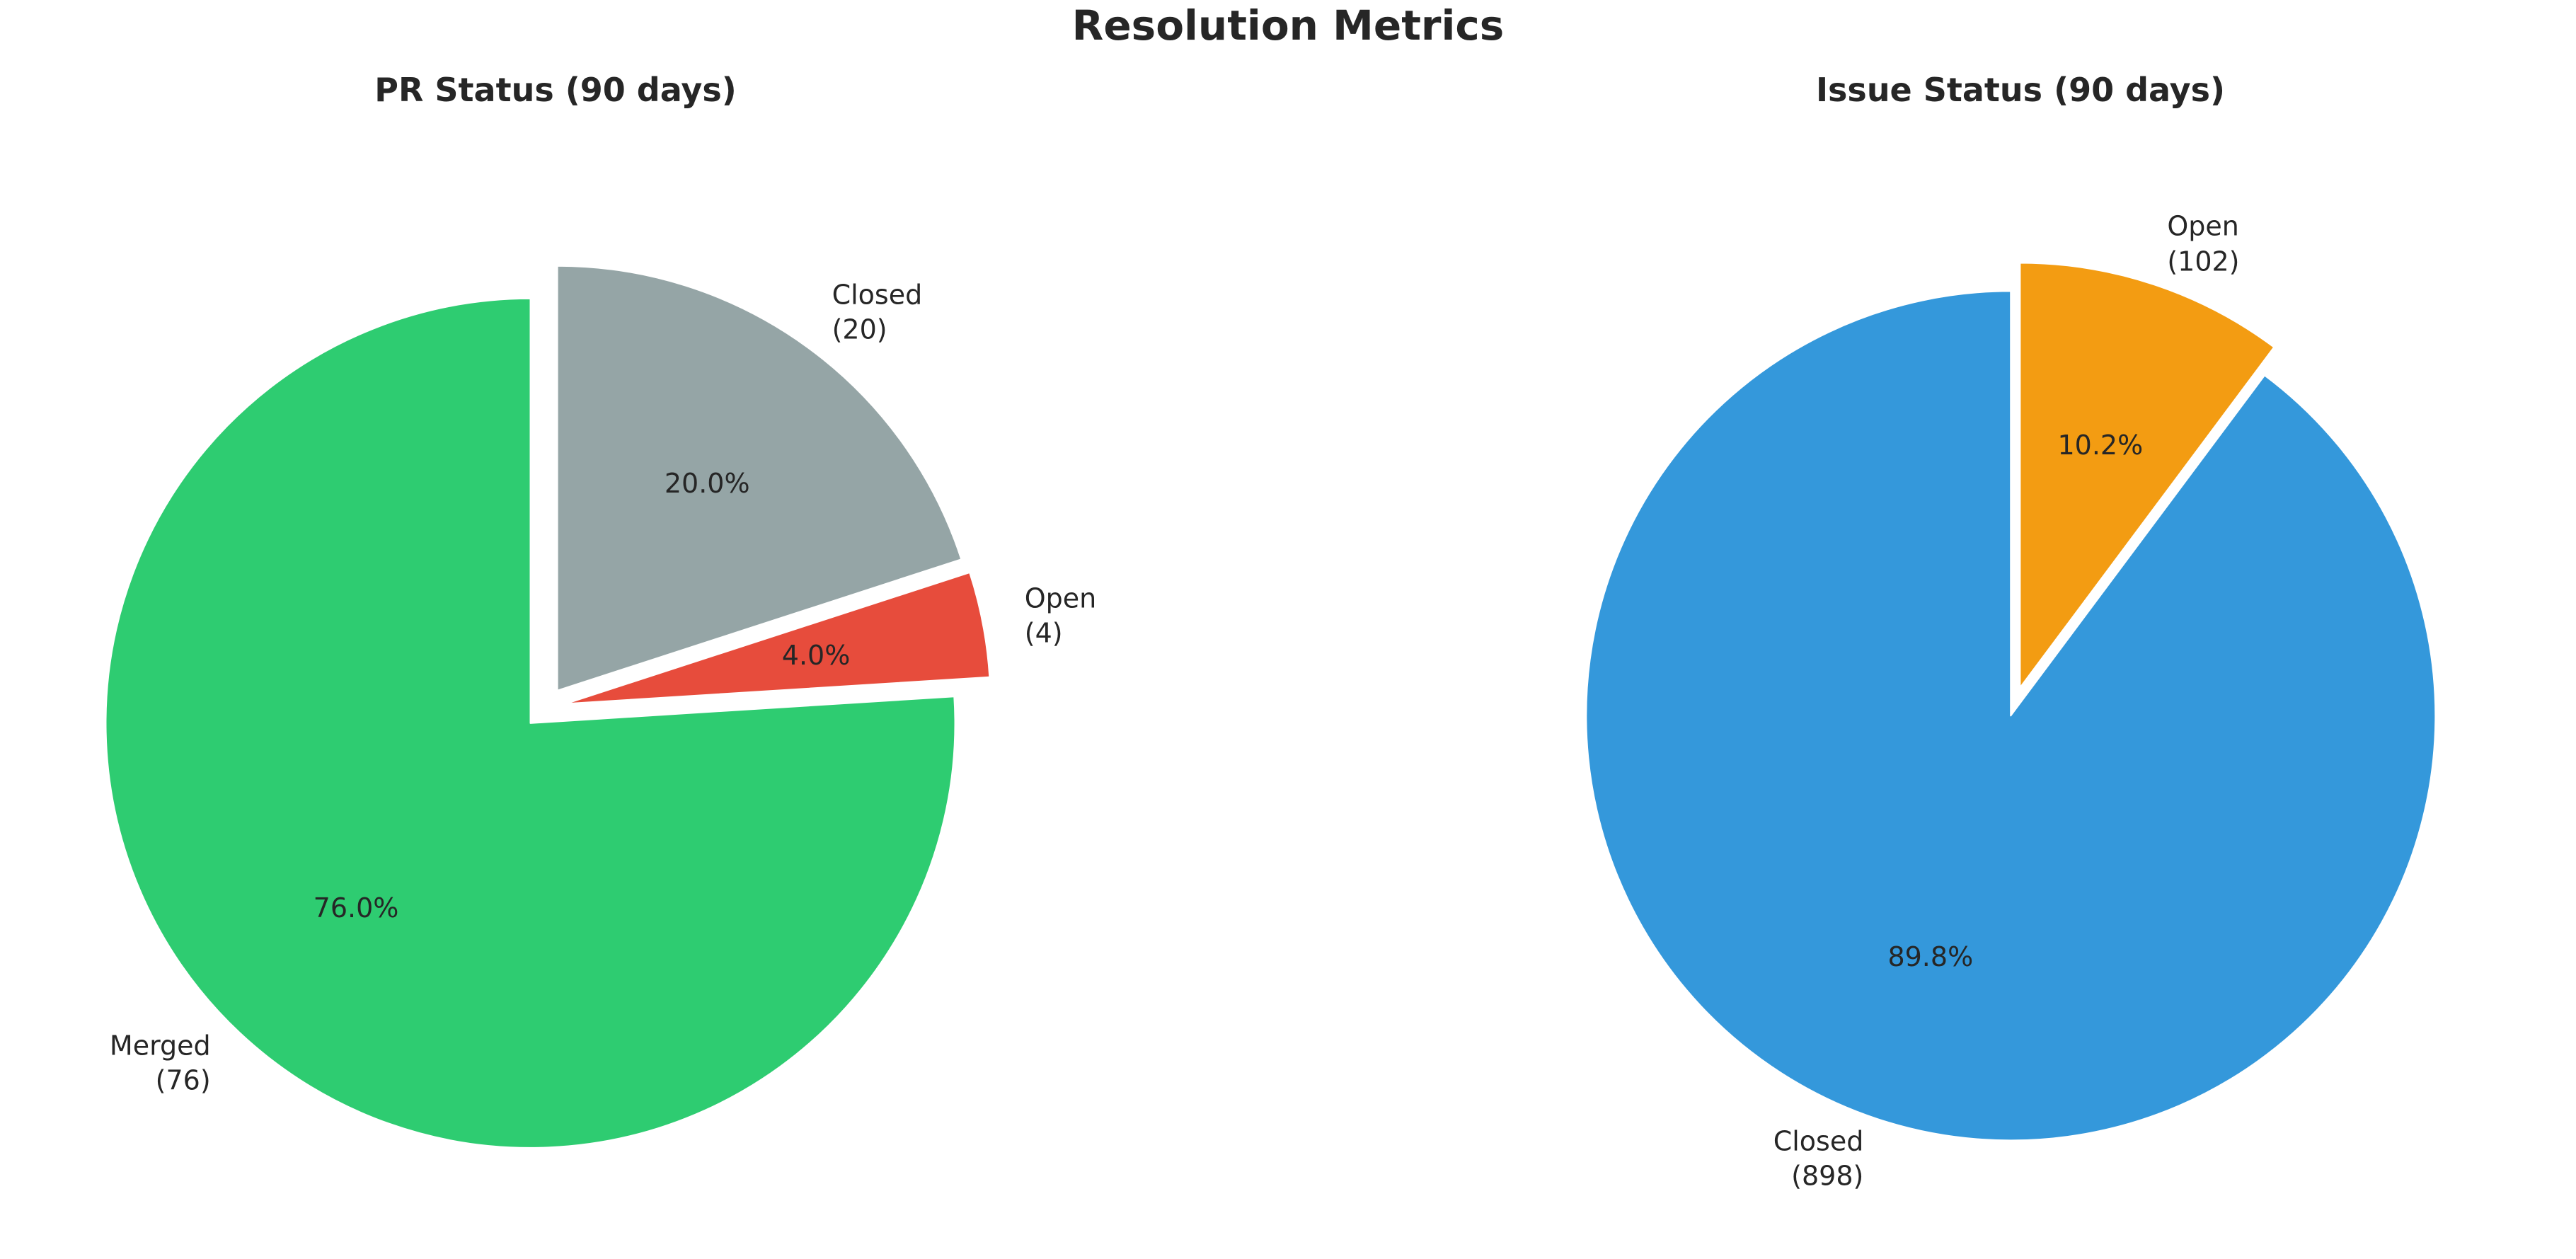 This screenshot has height=1259, width=2576. I want to click on issue-status-slice-open, so click(2147, 476).